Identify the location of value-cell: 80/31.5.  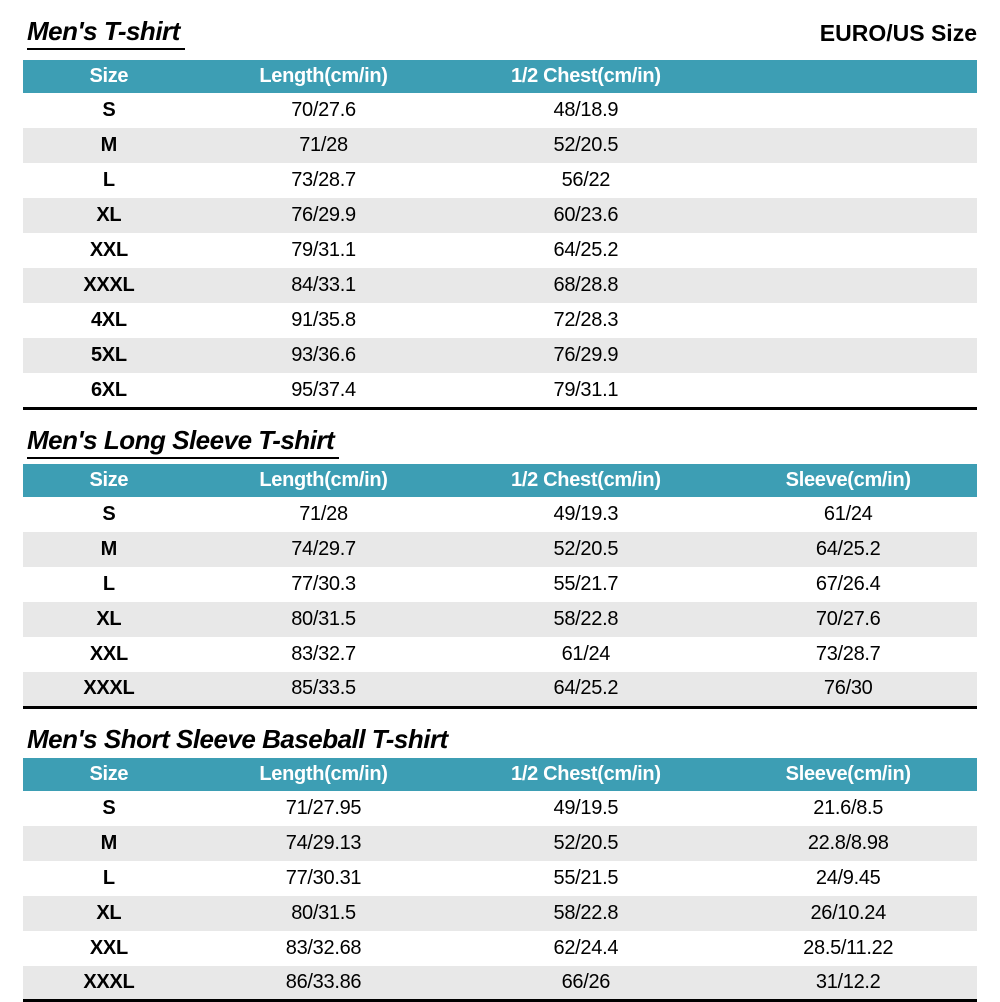
(323, 912).